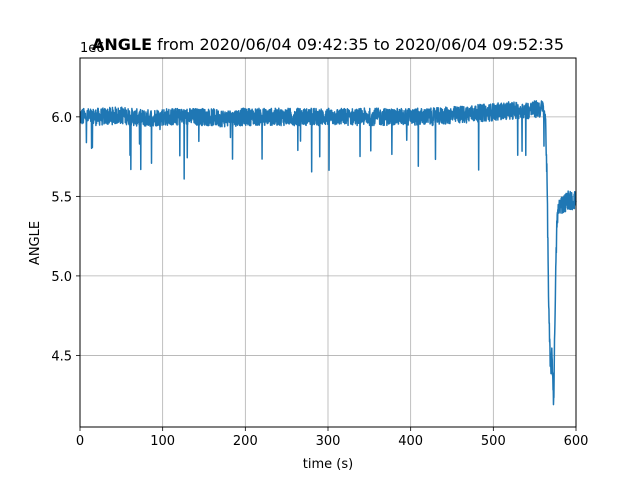 This screenshot has height=480, width=640. What do you see at coordinates (92, 48) in the screenshot?
I see `y-offset-label: 1e6` at bounding box center [92, 48].